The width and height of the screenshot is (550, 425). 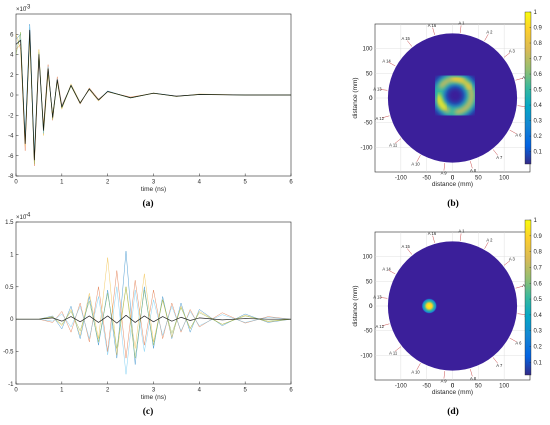 What do you see at coordinates (453, 411) in the screenshot?
I see `panel-caption: (d)` at bounding box center [453, 411].